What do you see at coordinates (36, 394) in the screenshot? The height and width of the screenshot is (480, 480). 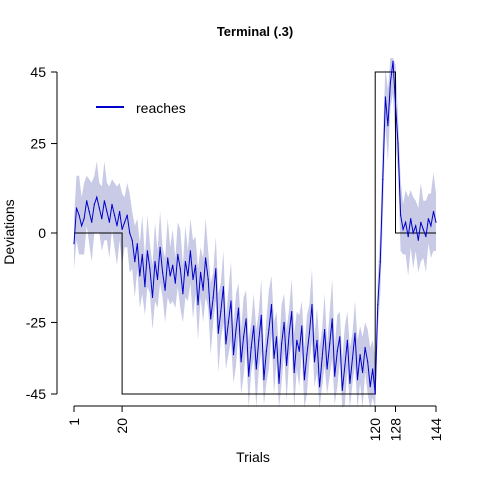 I see `y-tick-label: -45` at bounding box center [36, 394].